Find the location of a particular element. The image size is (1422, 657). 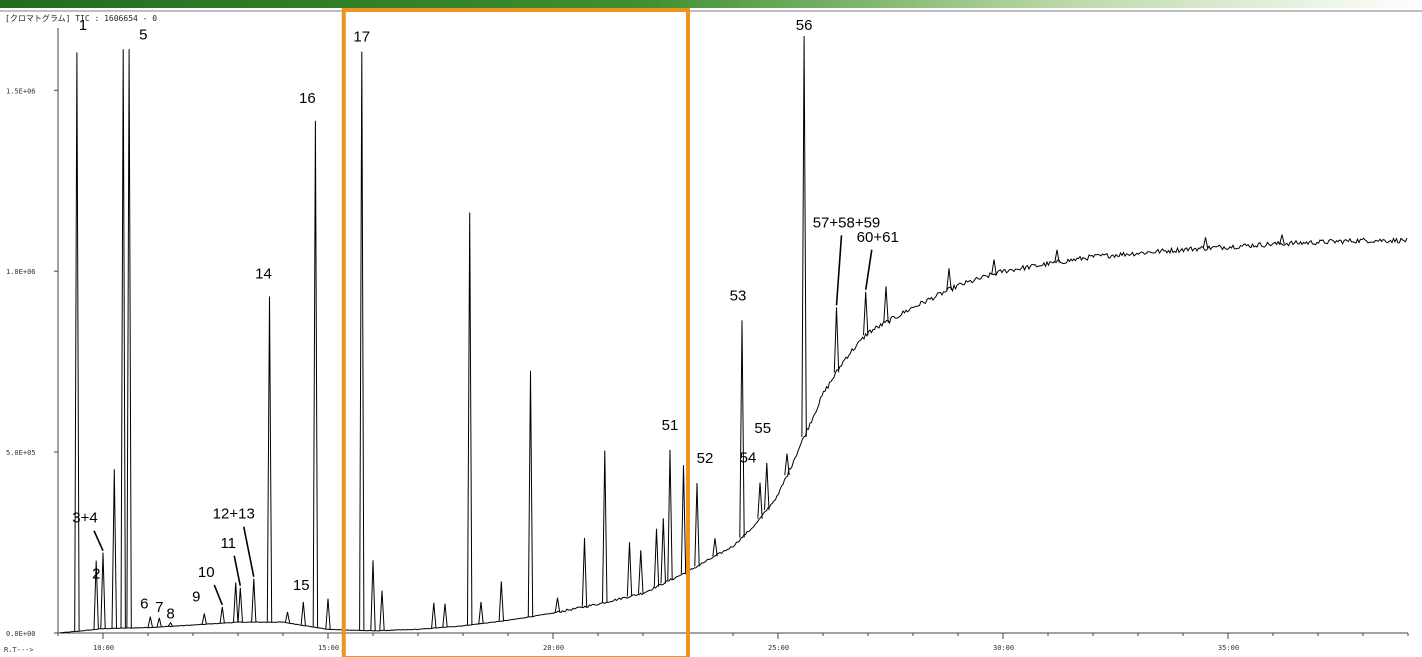

peak-label: 3+4 is located at coordinates (84, 518).